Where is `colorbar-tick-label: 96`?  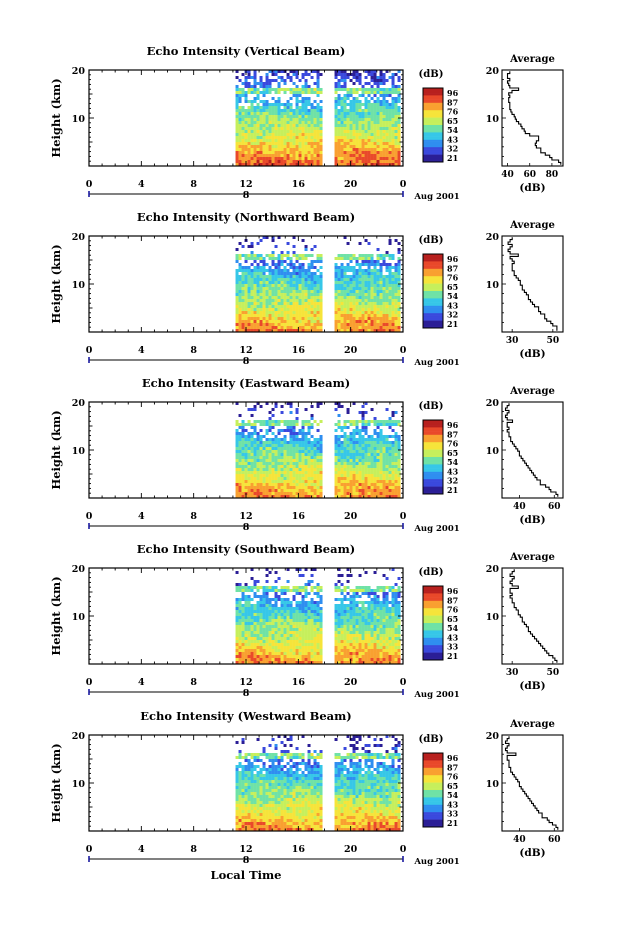
colorbar-tick-label: 96 is located at coordinates (453, 93).